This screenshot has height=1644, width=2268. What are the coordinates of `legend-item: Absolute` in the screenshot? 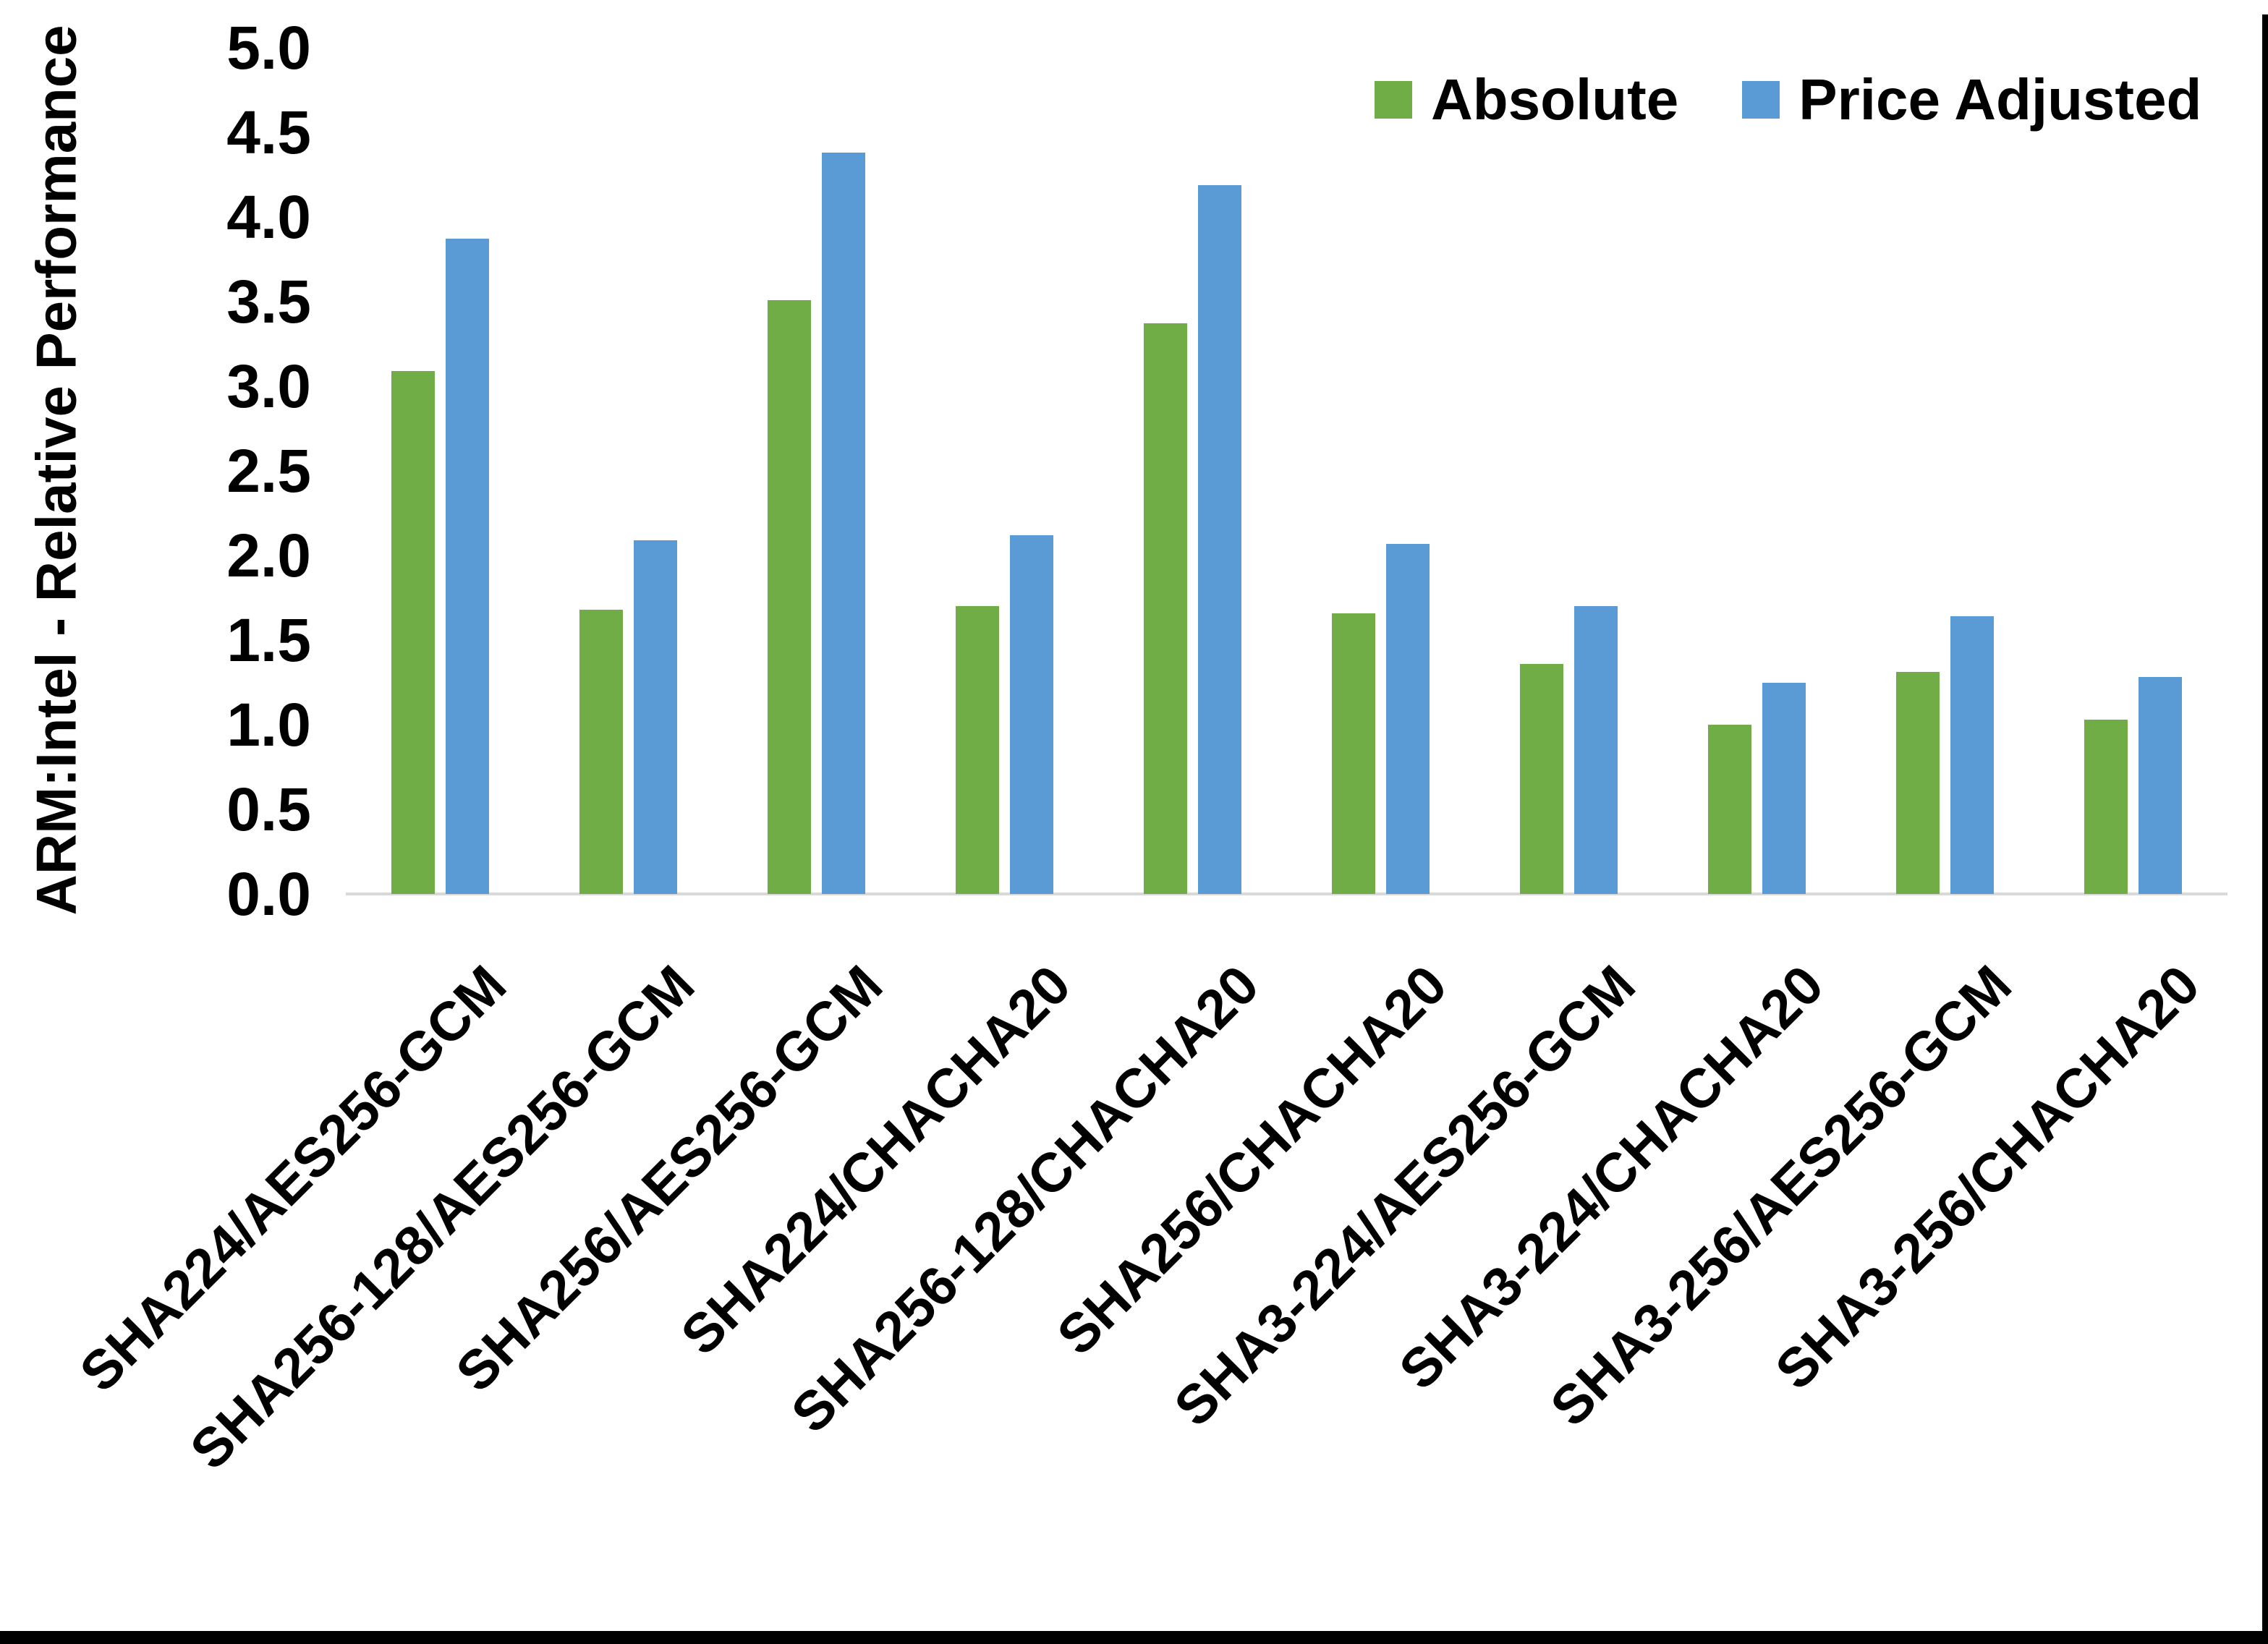 It's located at (1527, 100).